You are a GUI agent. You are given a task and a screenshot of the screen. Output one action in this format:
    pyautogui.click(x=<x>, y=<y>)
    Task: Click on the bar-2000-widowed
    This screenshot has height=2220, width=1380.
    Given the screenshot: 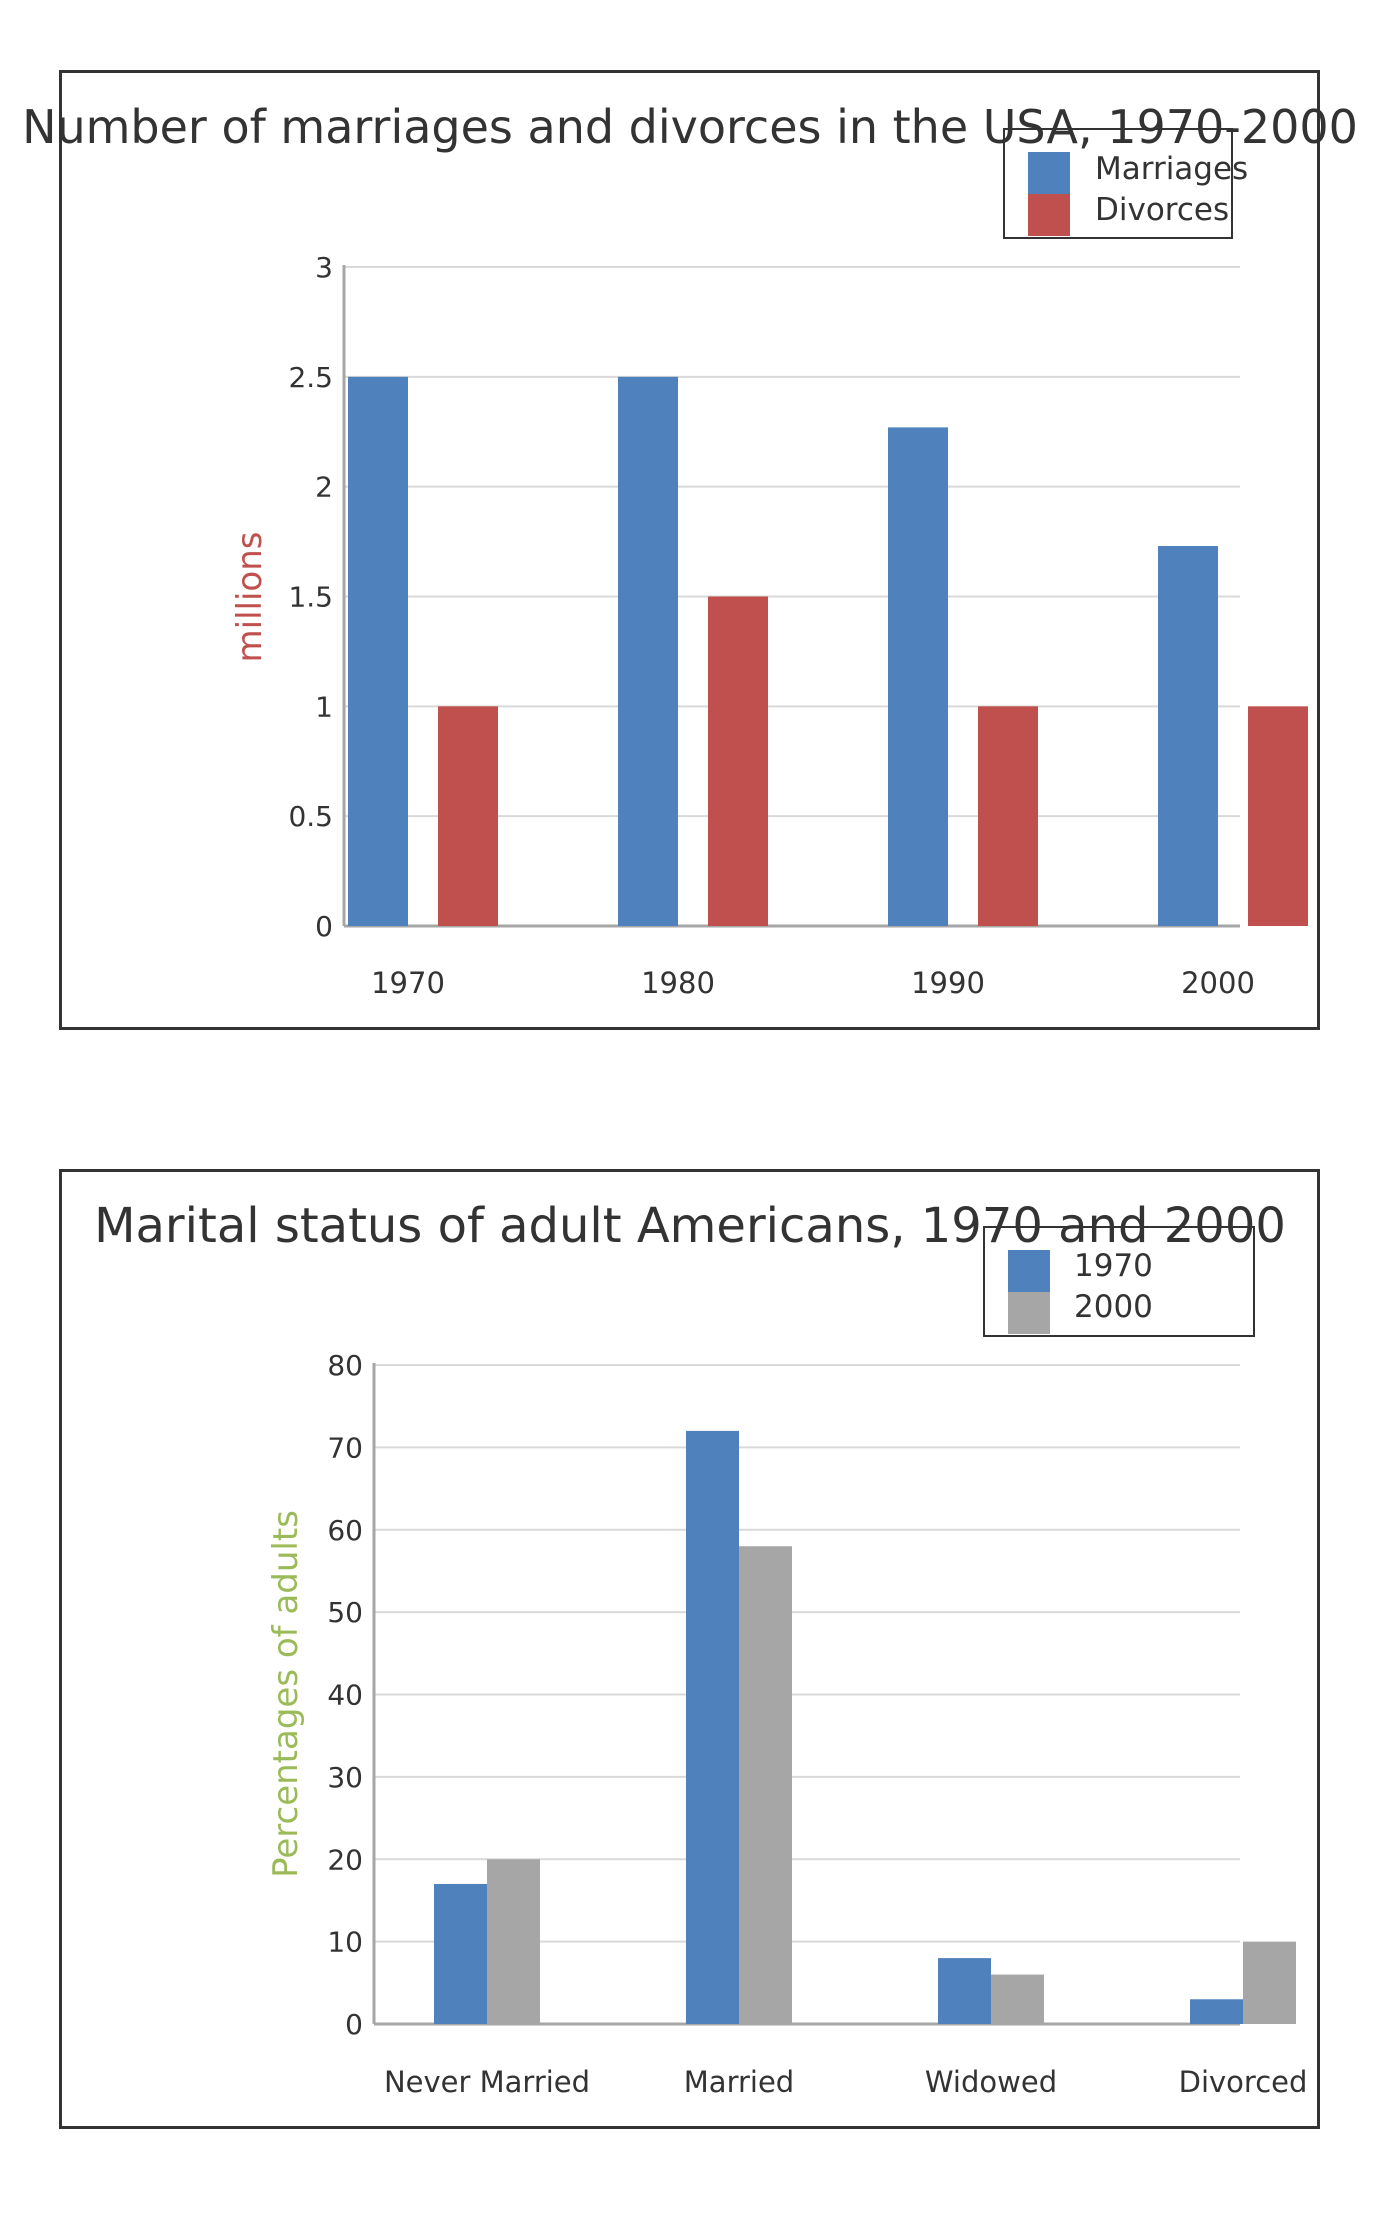 What is the action you would take?
    pyautogui.click(x=1017, y=1999)
    